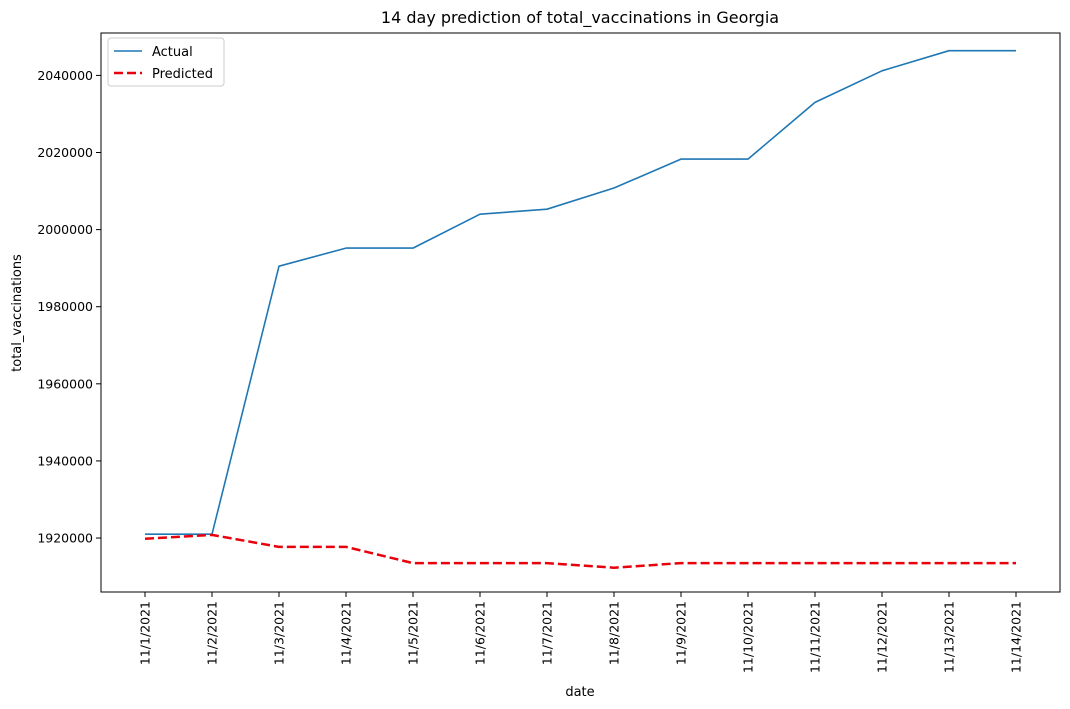 This screenshot has width=1070, height=709. I want to click on x-tick-label: 11/7/2021, so click(547, 633).